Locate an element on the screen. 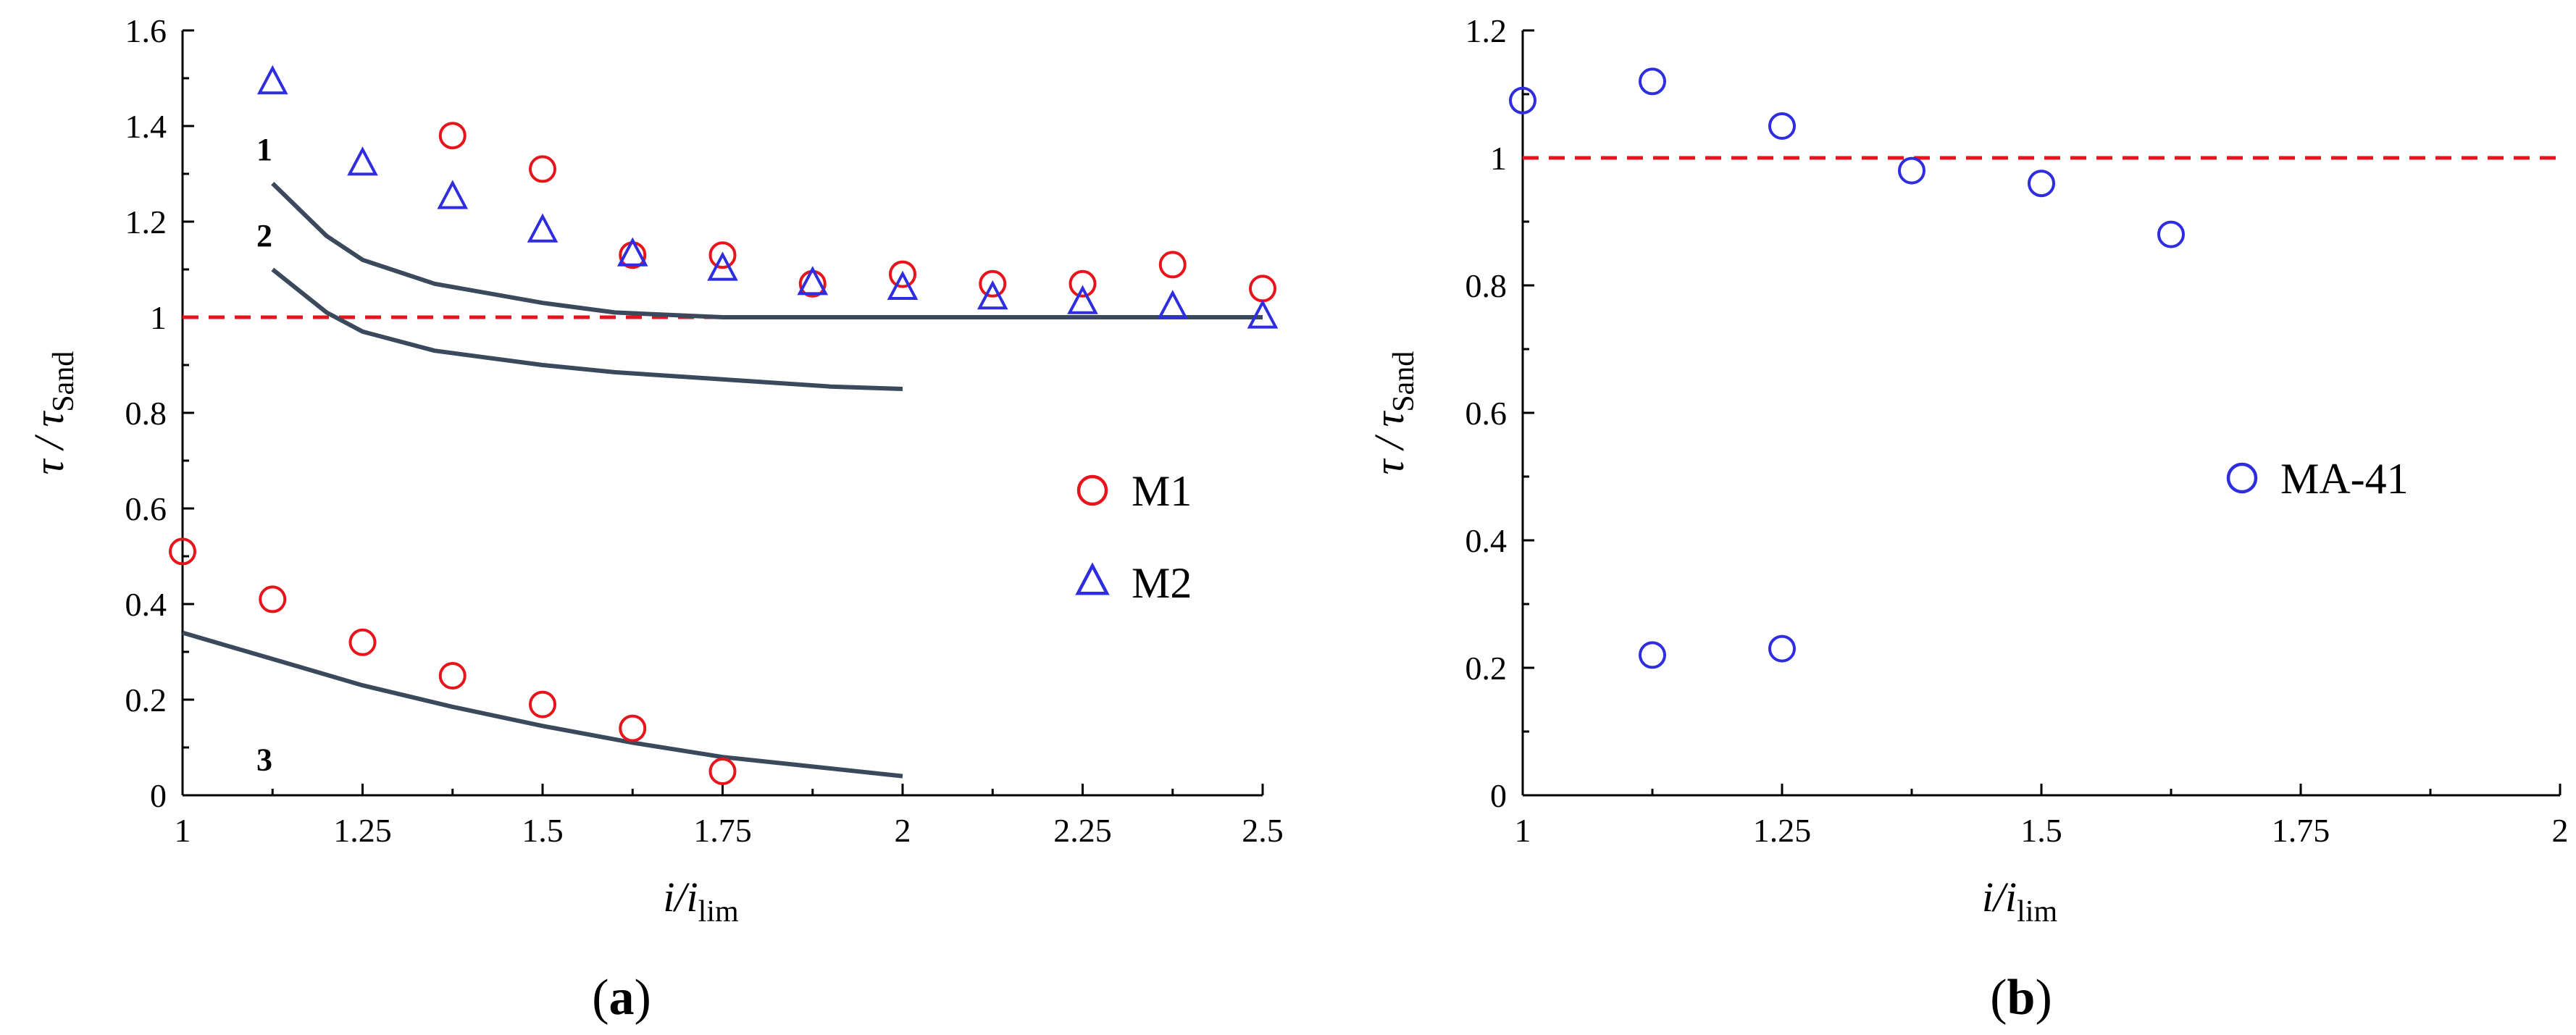 The image size is (2576, 1035). x-tick-label: 2.5 is located at coordinates (1263, 831).